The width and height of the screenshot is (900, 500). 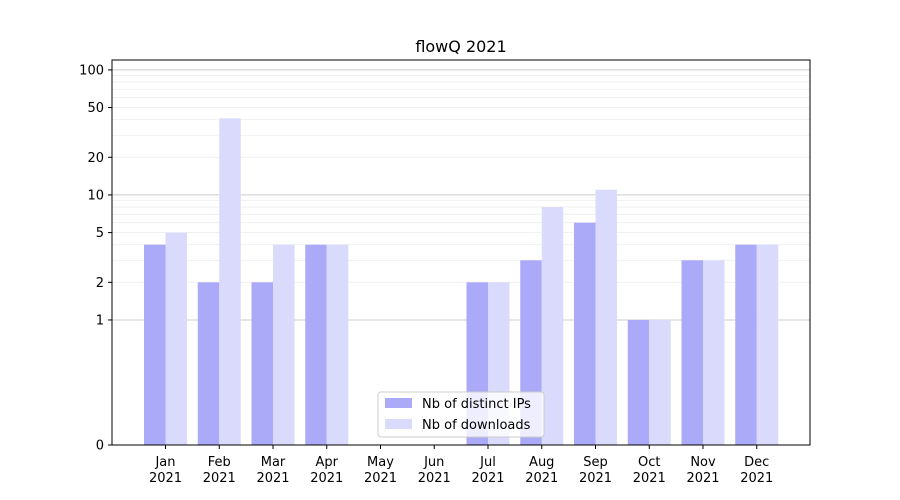 What do you see at coordinates (95, 108) in the screenshot?
I see `y-tick-label: 50` at bounding box center [95, 108].